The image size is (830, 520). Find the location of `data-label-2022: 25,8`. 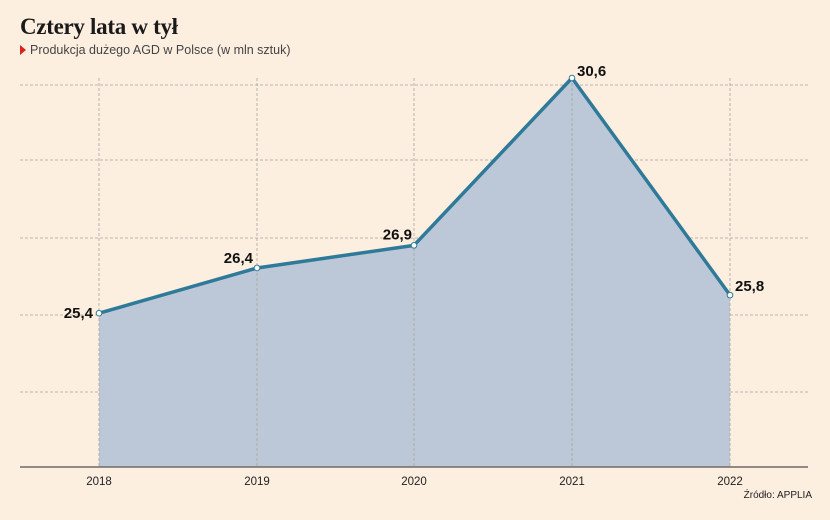

data-label-2022: 25,8 is located at coordinates (749, 286).